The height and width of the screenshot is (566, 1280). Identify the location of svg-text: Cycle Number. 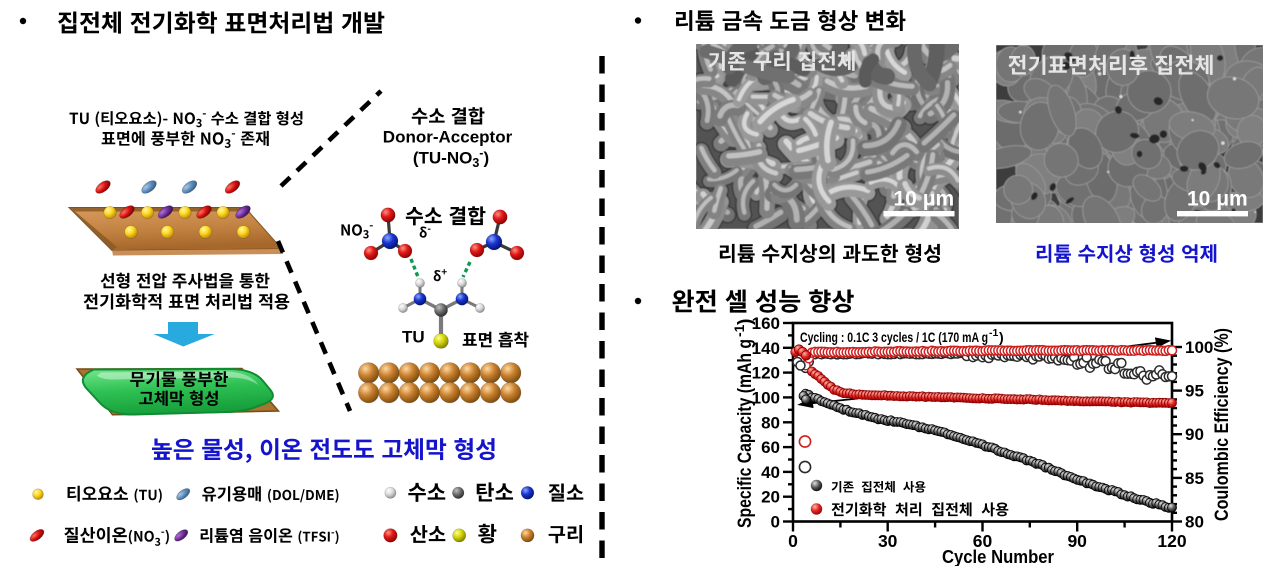
(998, 556).